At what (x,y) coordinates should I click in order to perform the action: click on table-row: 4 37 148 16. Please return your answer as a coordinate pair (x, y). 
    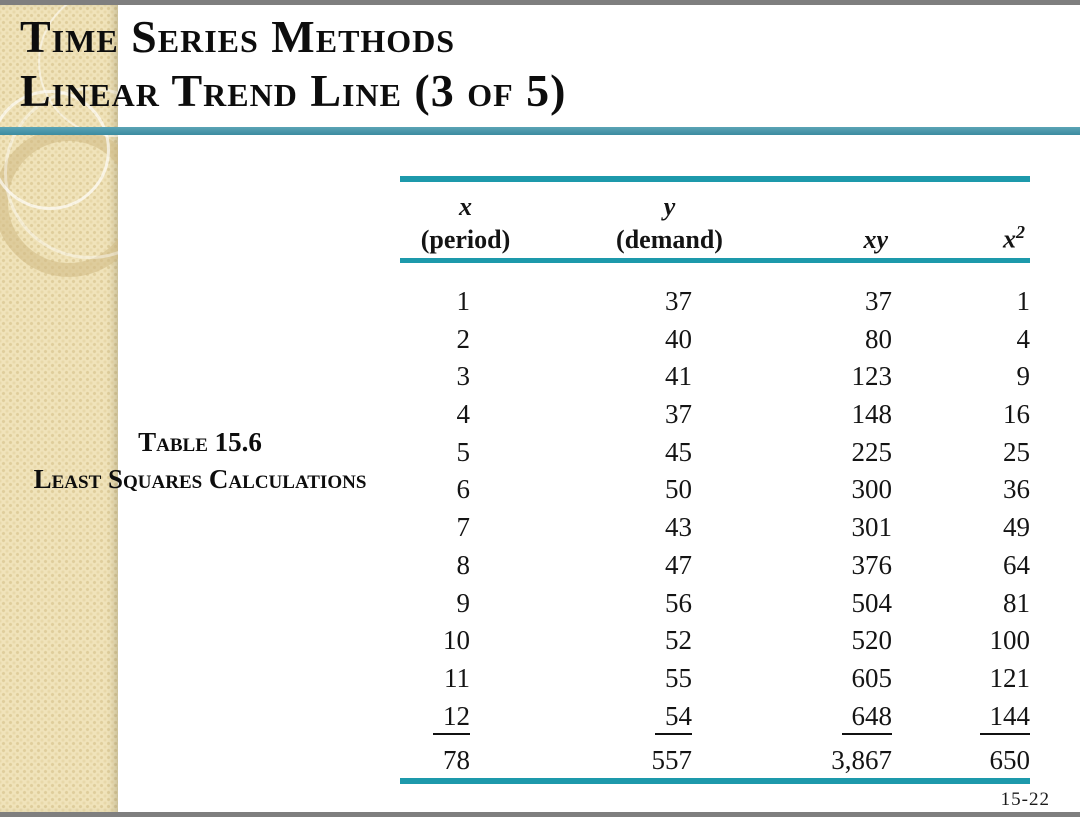
    Looking at the image, I should click on (715, 415).